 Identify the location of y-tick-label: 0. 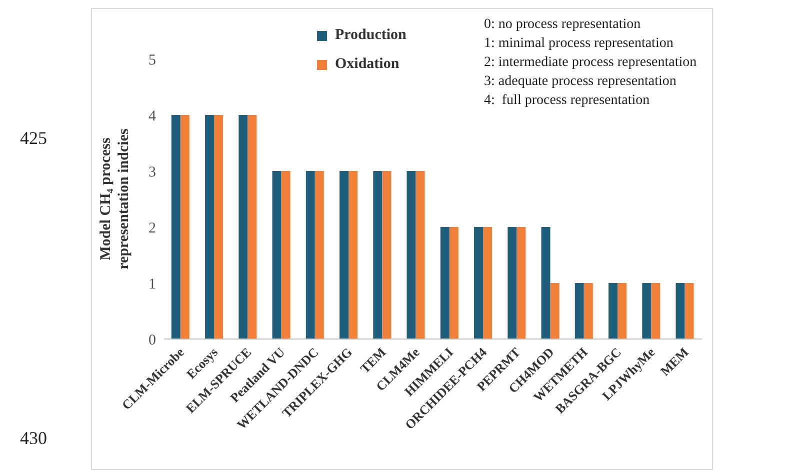
(152, 340).